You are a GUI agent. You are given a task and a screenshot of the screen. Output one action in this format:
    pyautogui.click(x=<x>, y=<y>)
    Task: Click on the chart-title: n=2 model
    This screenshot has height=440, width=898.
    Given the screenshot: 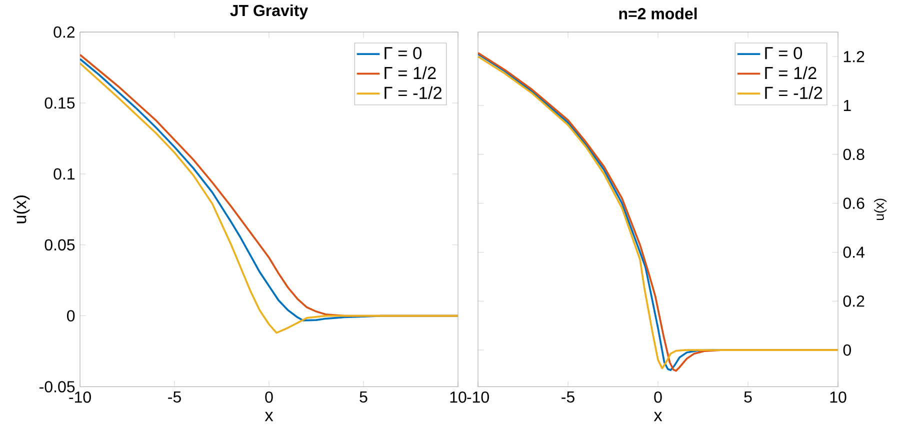 What is the action you would take?
    pyautogui.click(x=658, y=14)
    